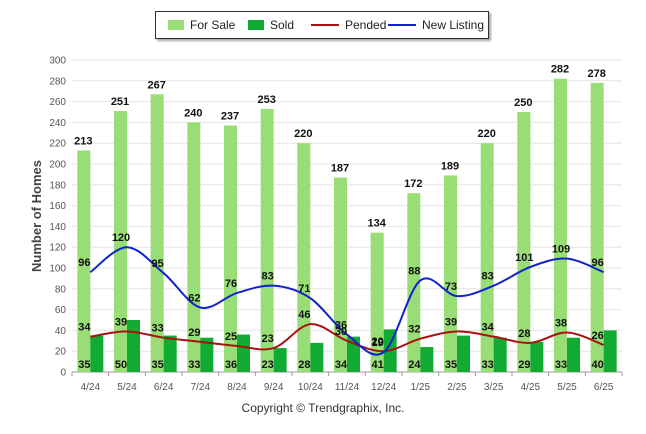 This screenshot has width=646, height=434. What do you see at coordinates (91, 387) in the screenshot?
I see `x-tick-label: 4/24` at bounding box center [91, 387].